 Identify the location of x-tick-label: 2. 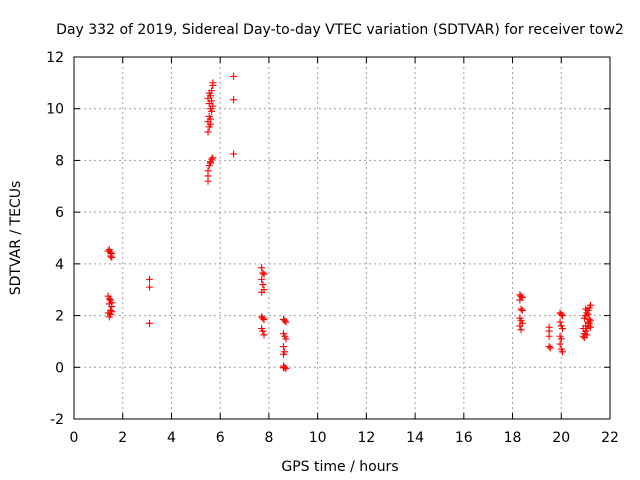
(122, 438).